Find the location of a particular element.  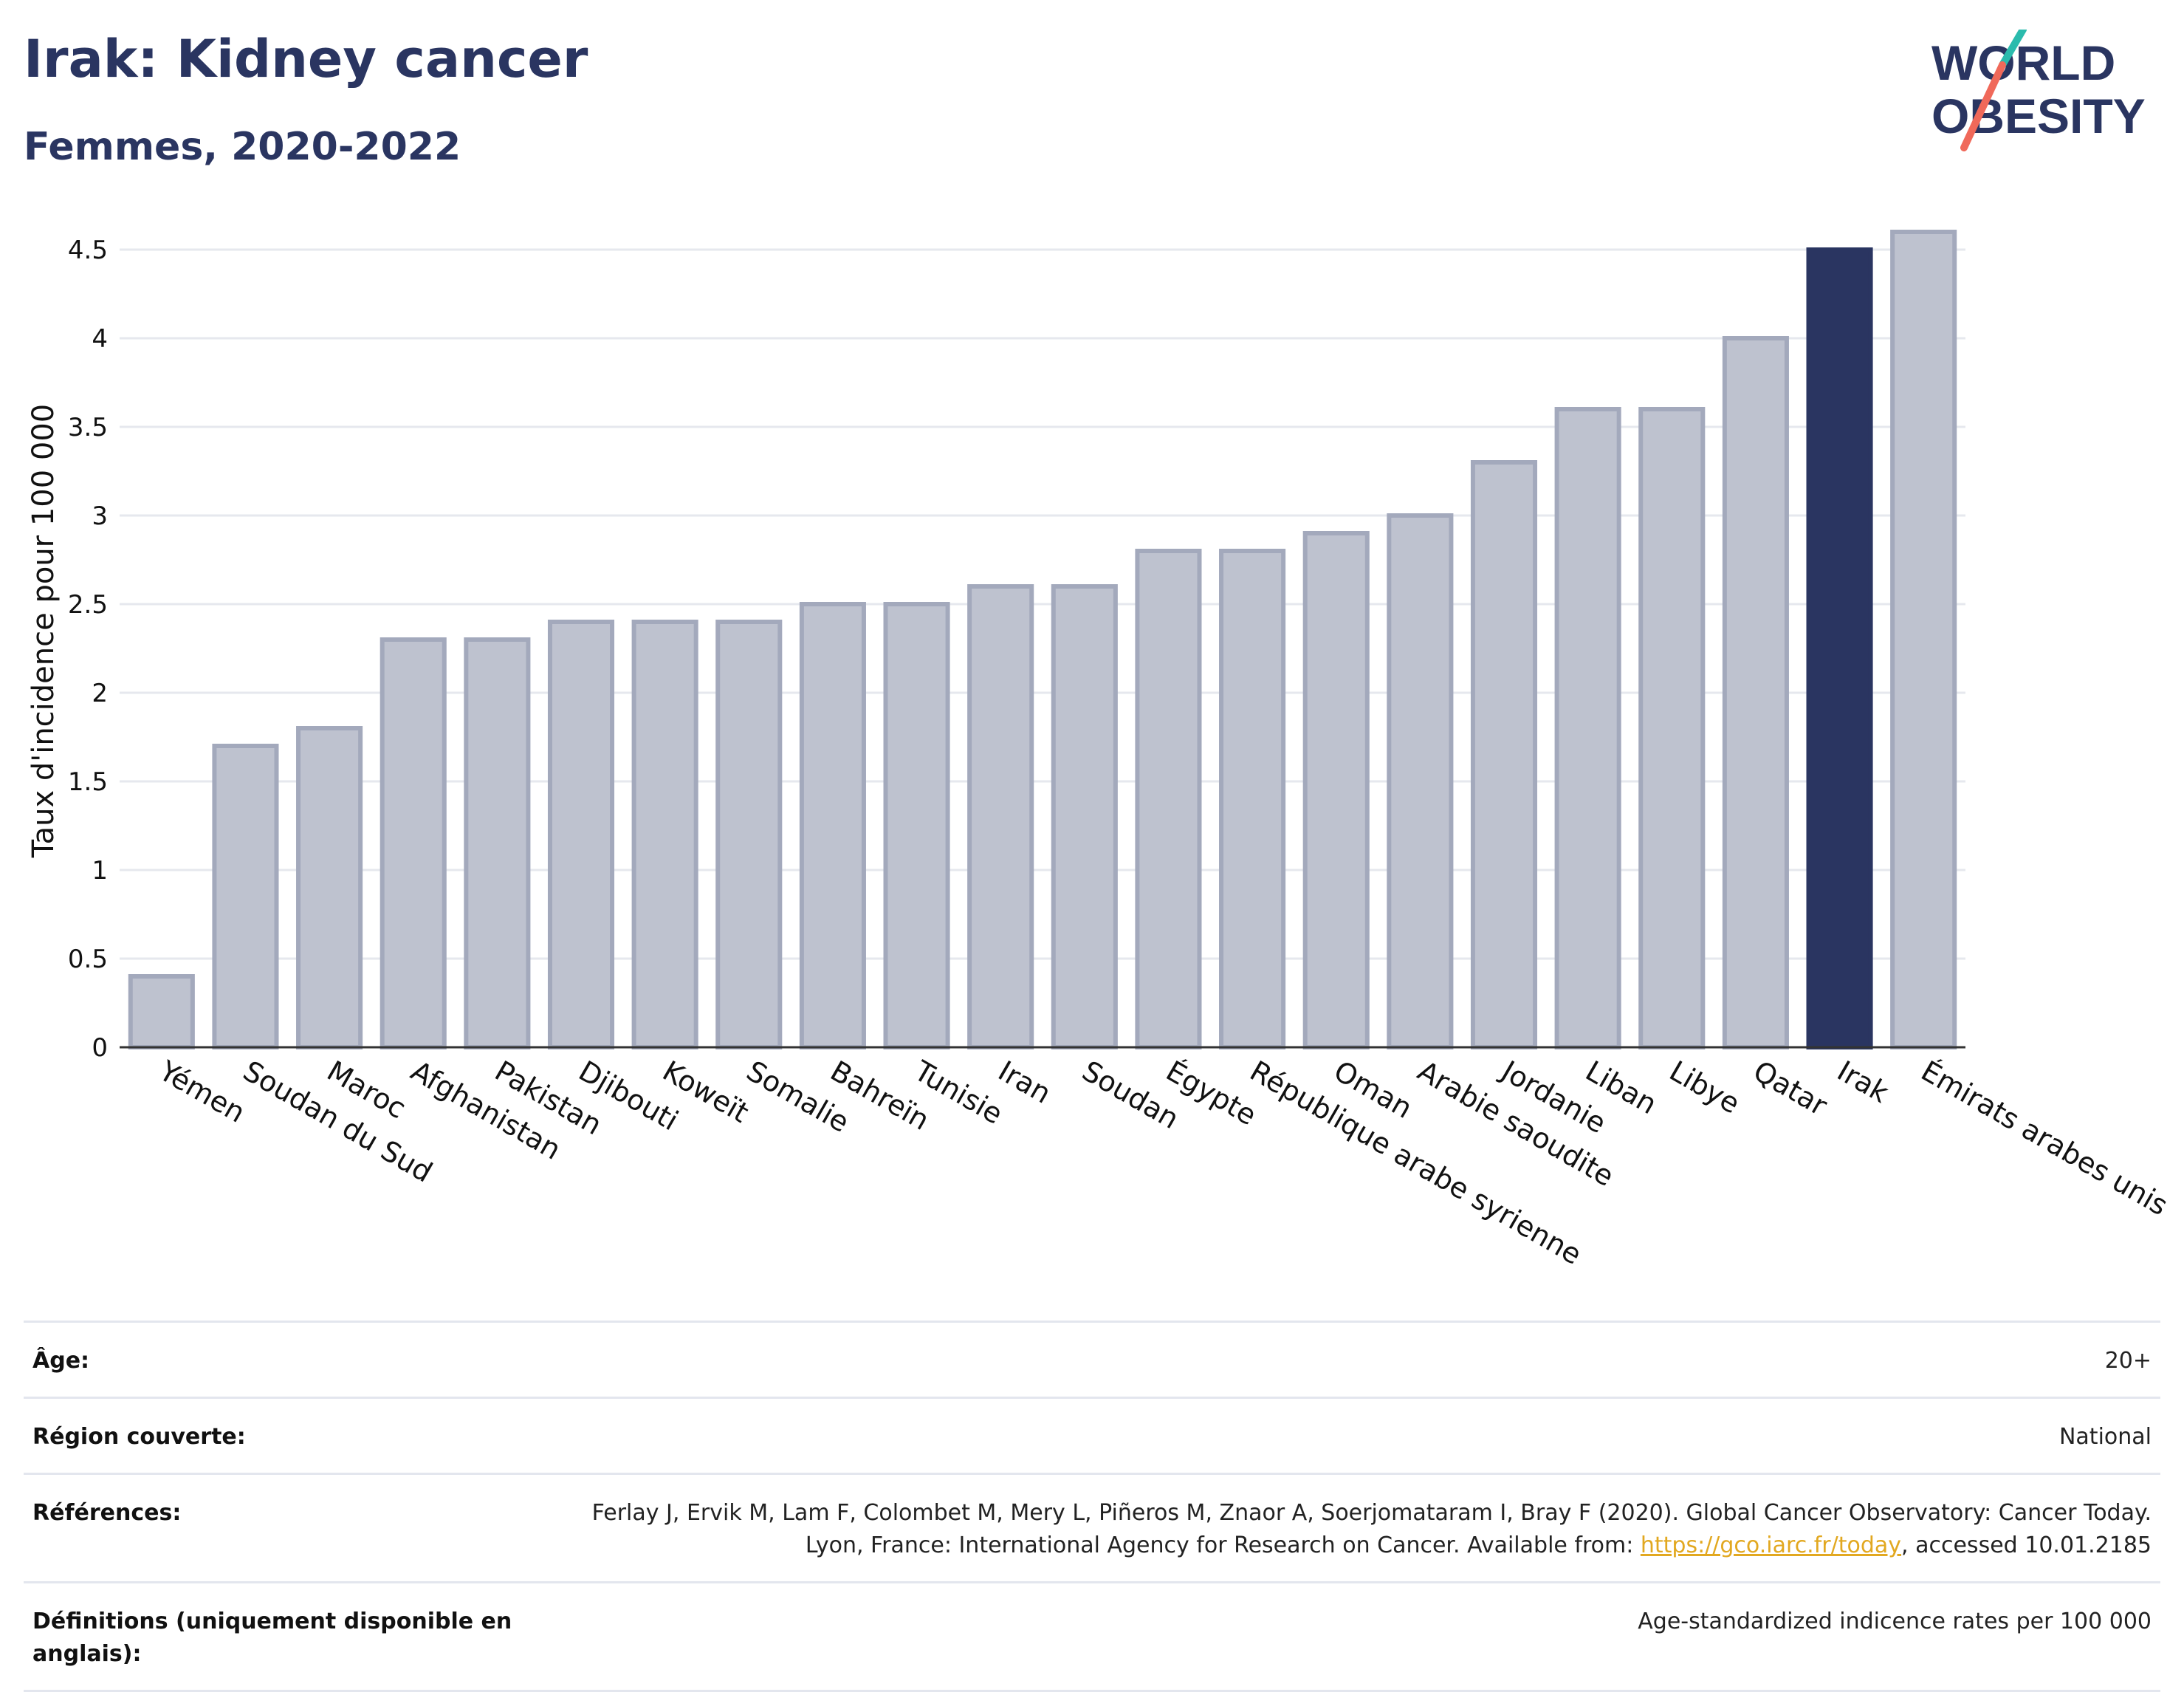

x-category-label: Qatar is located at coordinates (1791, 1089).